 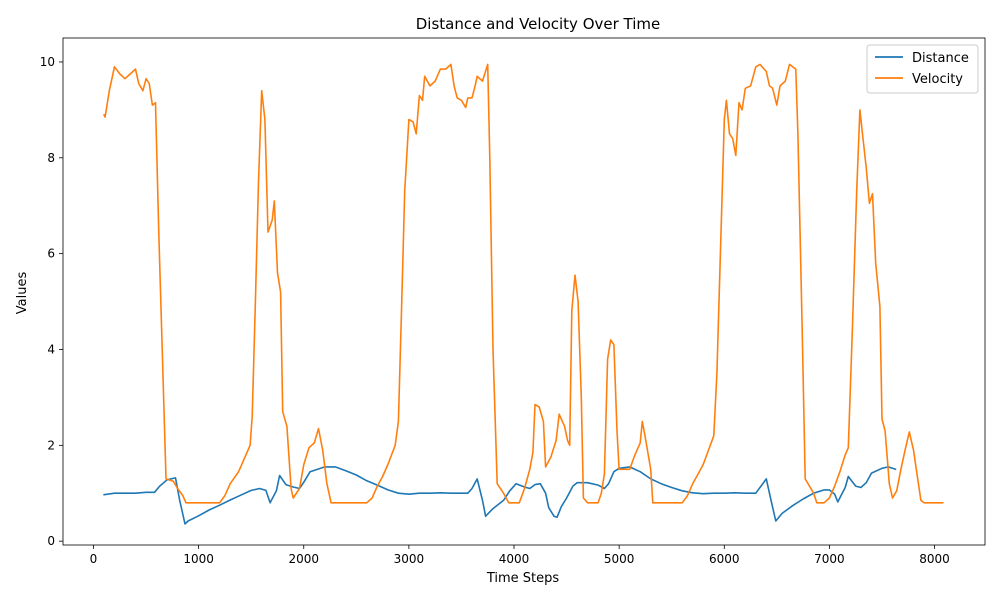 What do you see at coordinates (51, 254) in the screenshot?
I see `y-tick-label: 6` at bounding box center [51, 254].